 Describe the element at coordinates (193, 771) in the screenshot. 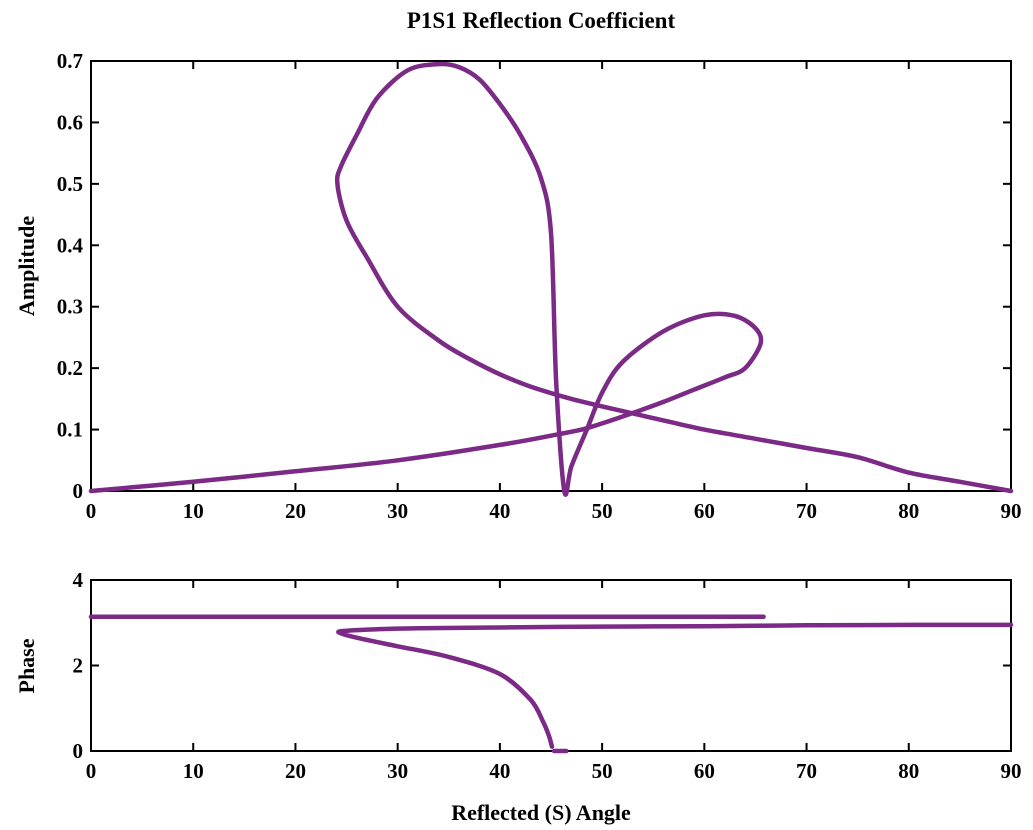

I see `phase-xtick-label: 10` at that location.